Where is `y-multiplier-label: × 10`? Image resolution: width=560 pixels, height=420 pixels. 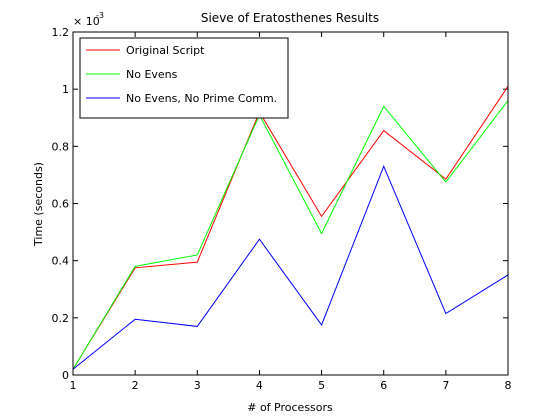
y-multiplier-label: × 10 is located at coordinates (86, 21).